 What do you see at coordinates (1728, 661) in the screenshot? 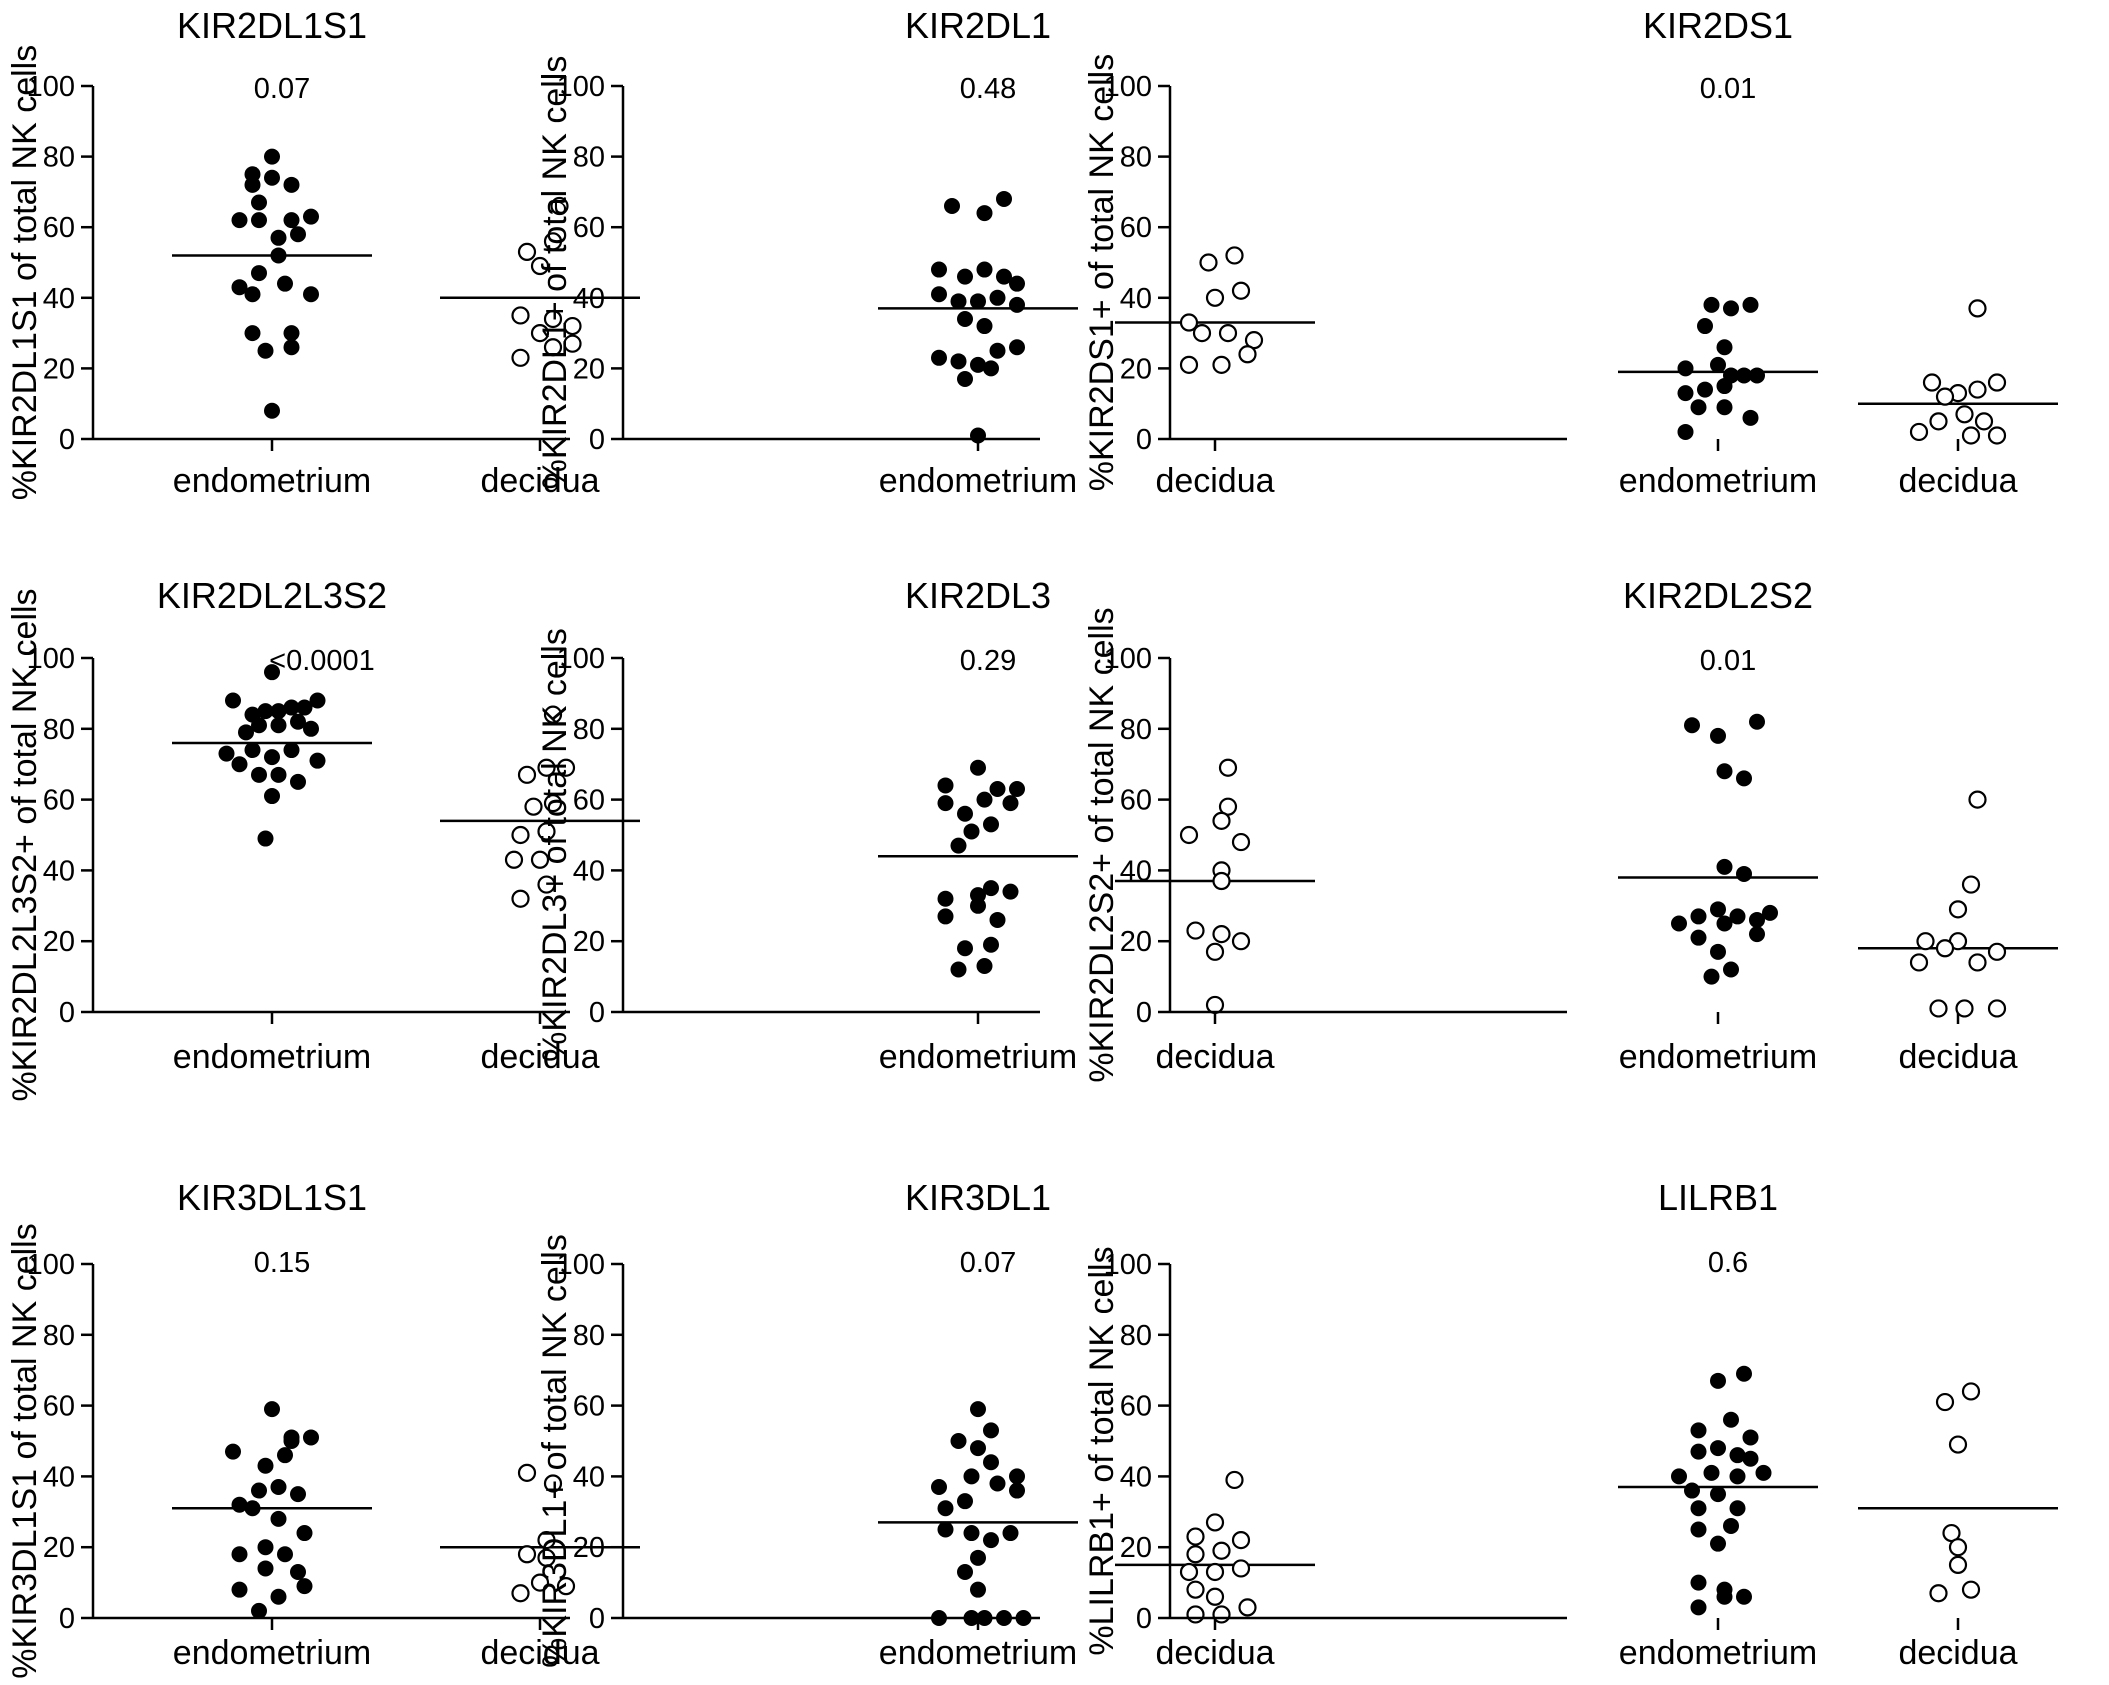
I see `p-value: 0.01` at bounding box center [1728, 661].